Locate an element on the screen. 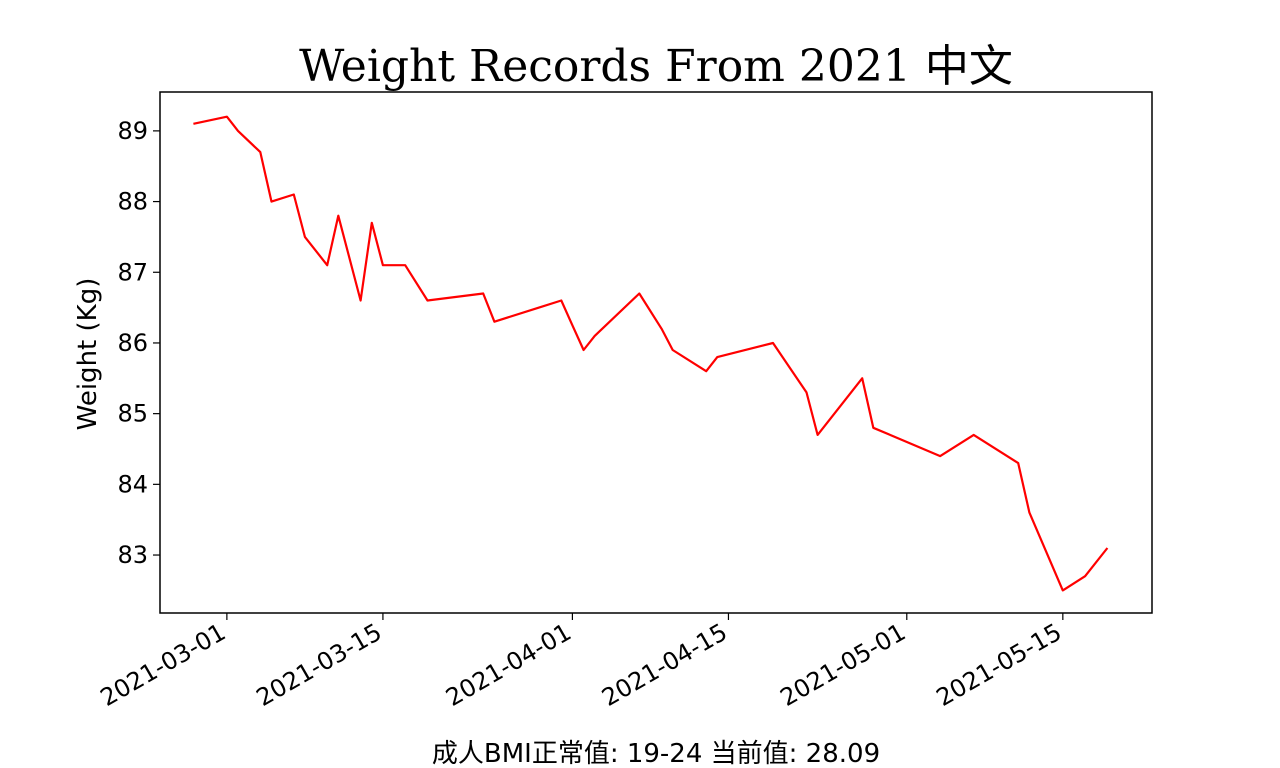  x-tick-label: 2021-03-01 is located at coordinates (163, 665).